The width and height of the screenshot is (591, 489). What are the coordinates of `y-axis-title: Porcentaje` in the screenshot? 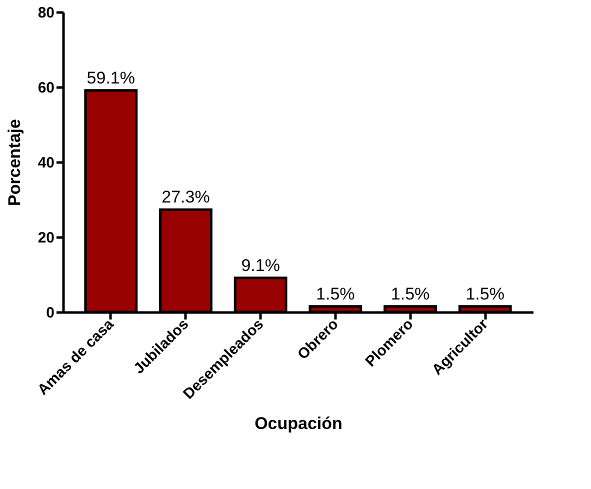 It's located at (14, 162).